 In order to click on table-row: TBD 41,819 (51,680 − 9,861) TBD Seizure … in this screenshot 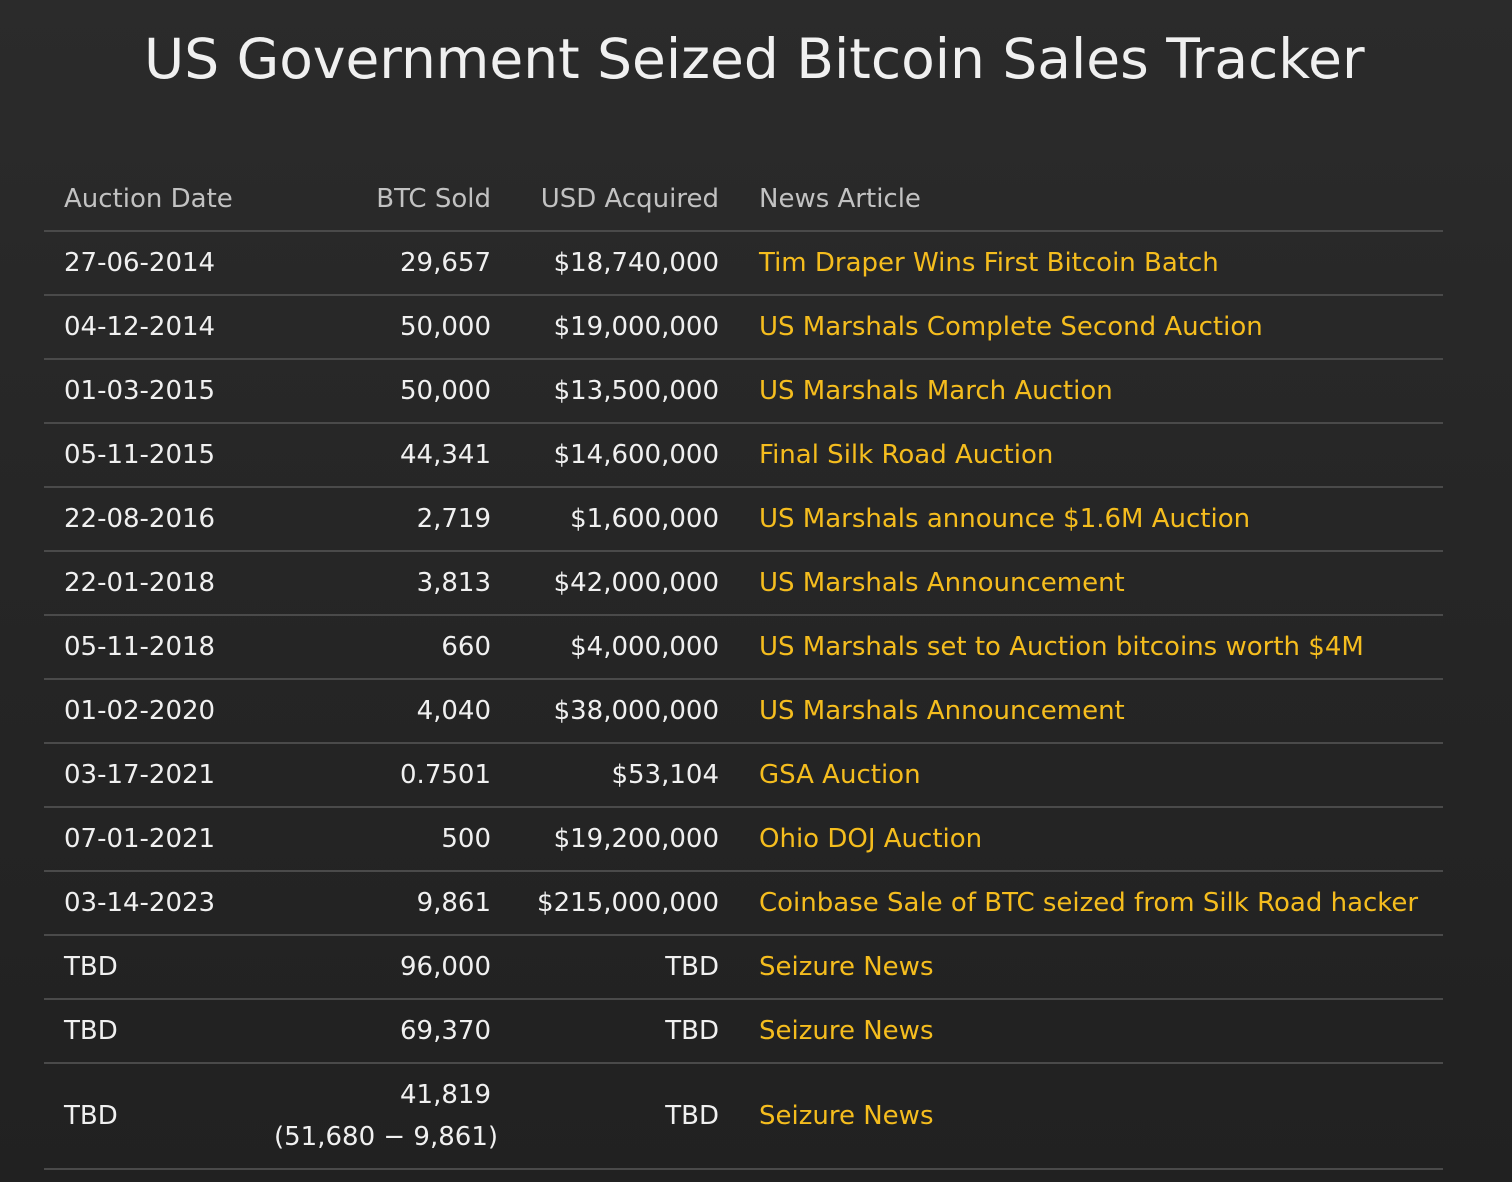, I will do `click(743, 1116)`.